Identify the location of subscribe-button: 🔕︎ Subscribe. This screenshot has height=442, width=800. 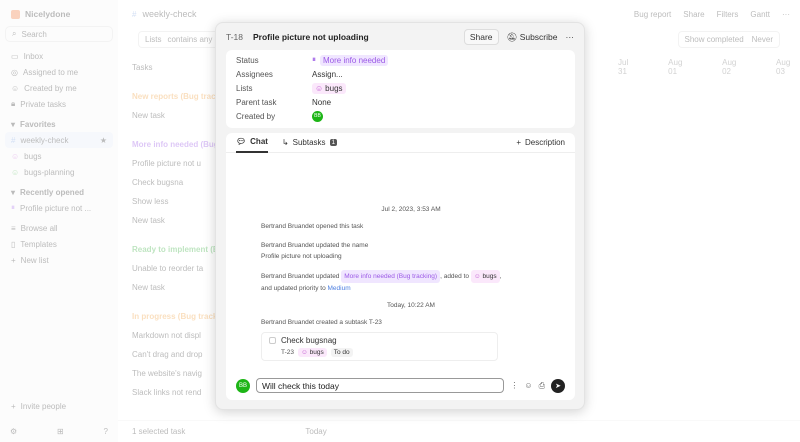
(532, 37).